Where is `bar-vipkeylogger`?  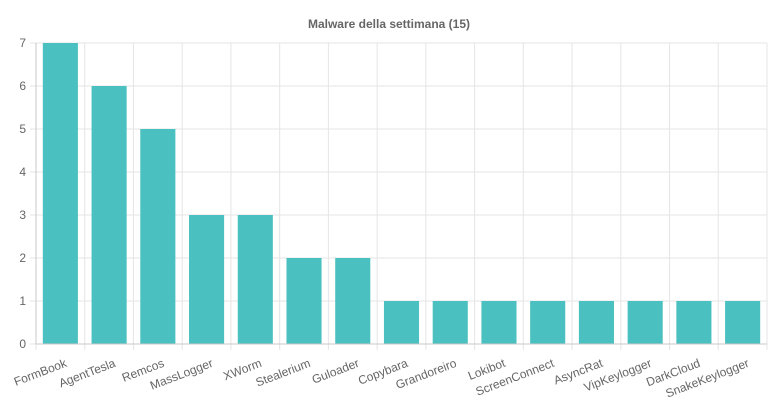
bar-vipkeylogger is located at coordinates (645, 322).